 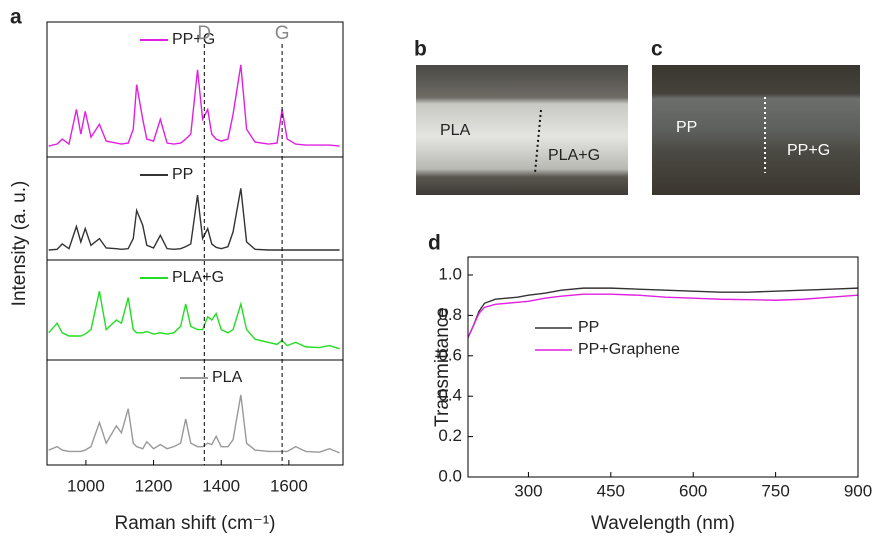 What do you see at coordinates (808, 150) in the screenshot?
I see `photo-text: PP+G` at bounding box center [808, 150].